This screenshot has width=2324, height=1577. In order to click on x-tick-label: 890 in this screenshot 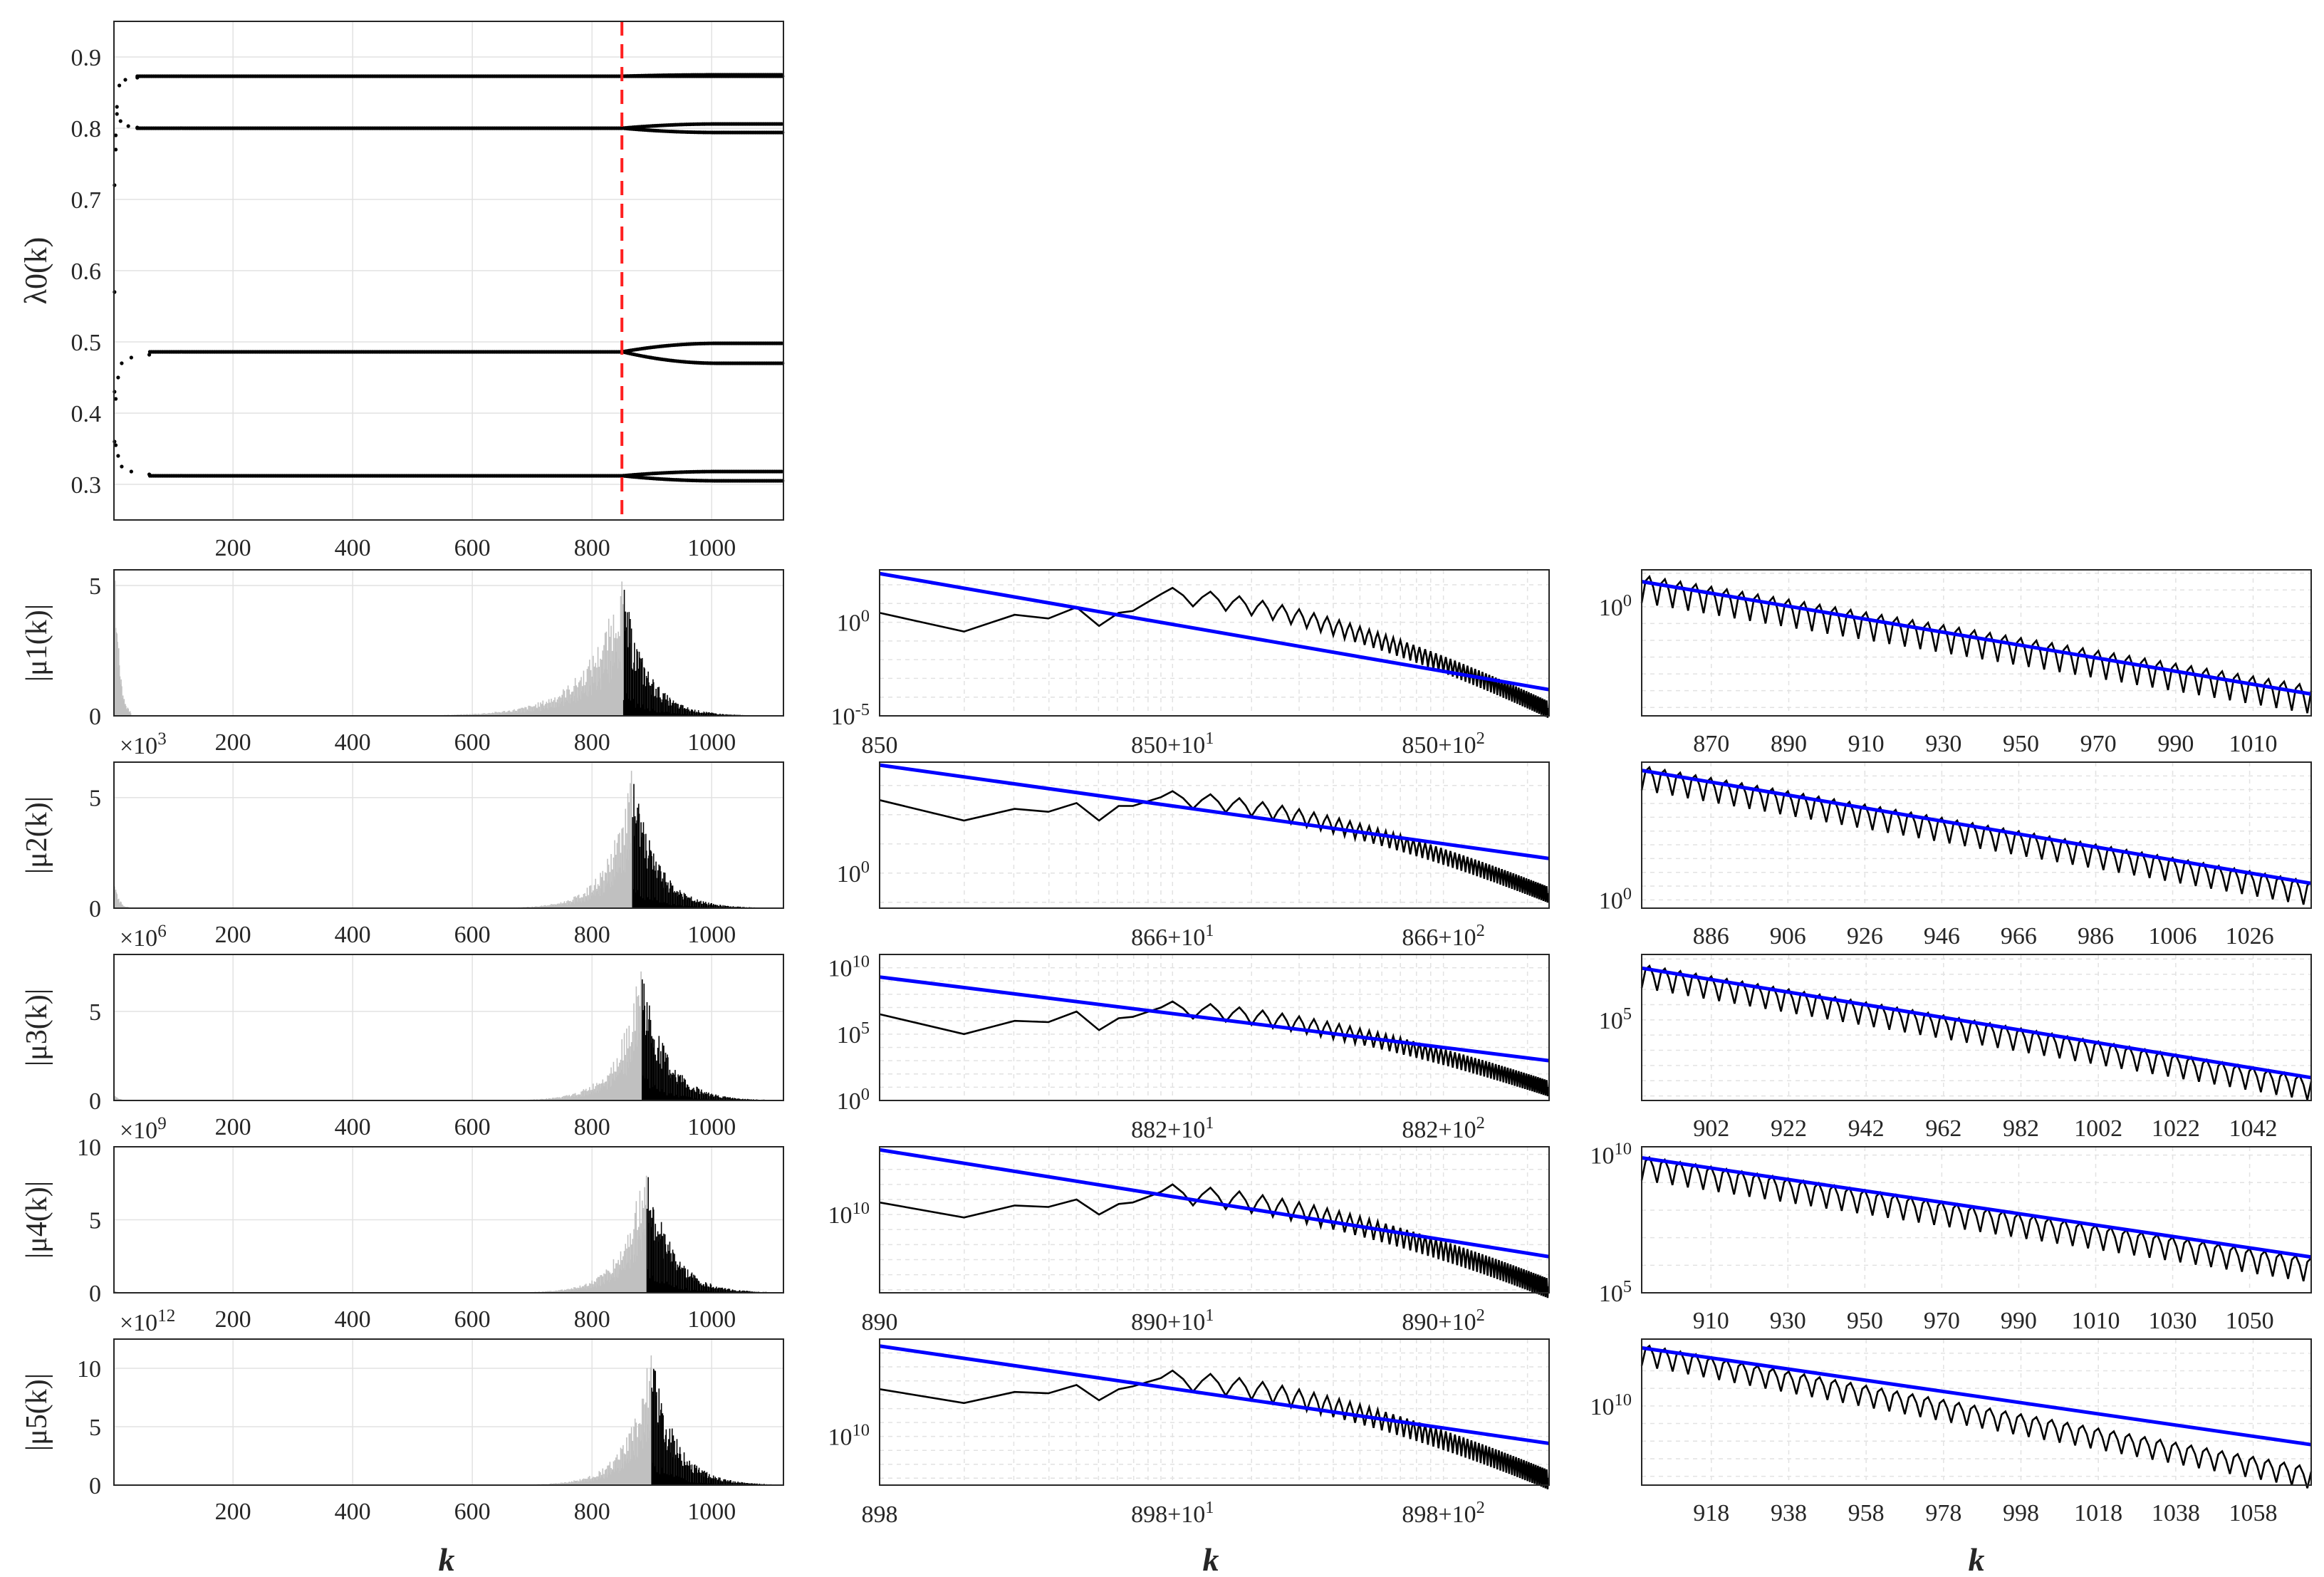, I will do `click(880, 1322)`.